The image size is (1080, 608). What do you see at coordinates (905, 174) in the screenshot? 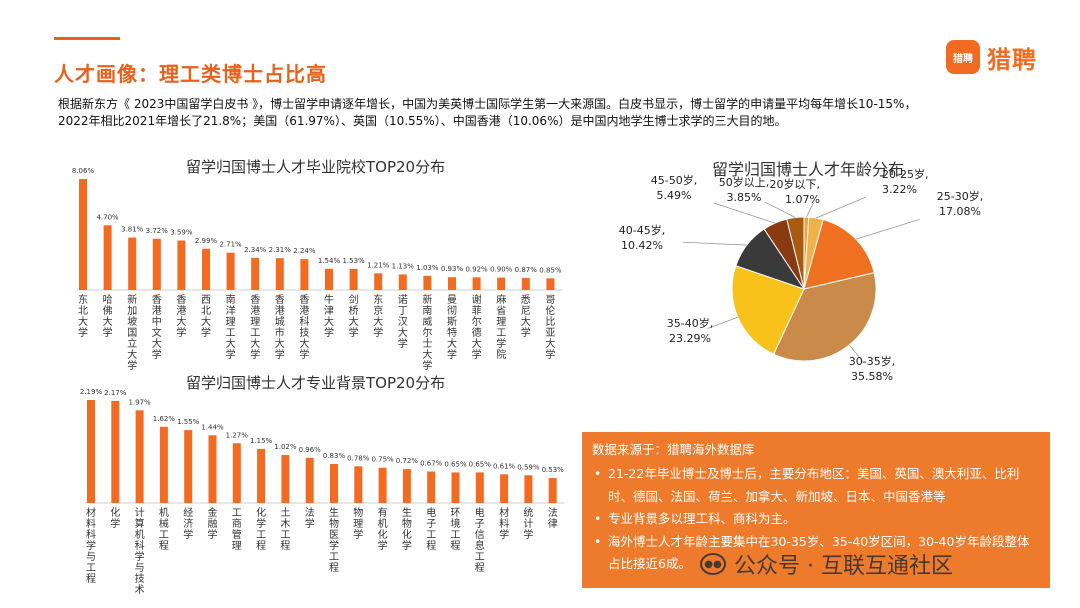
I see `pie-slice-name: 20-25岁,` at bounding box center [905, 174].